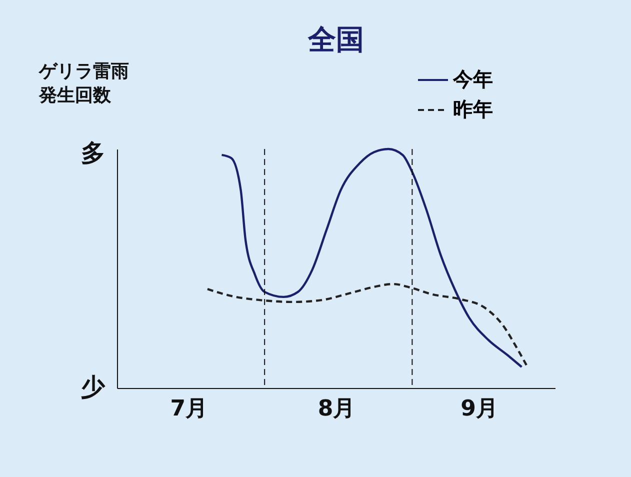 Image resolution: width=631 pixels, height=477 pixels. I want to click on legend-label: 今年, so click(472, 79).